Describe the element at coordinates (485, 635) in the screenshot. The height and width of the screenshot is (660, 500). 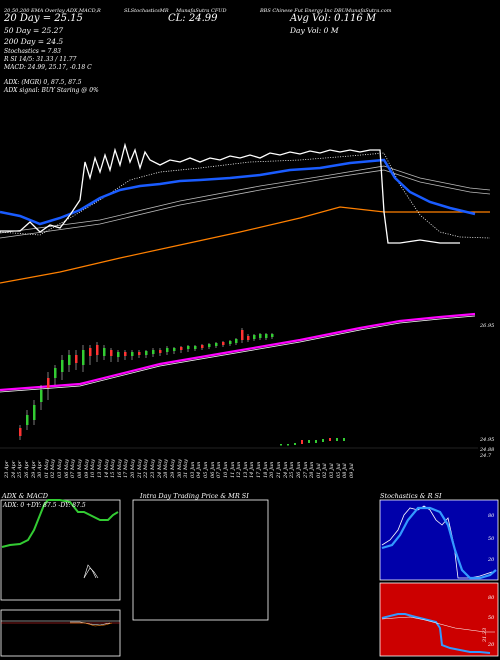
I see `rsi-readout: 31.33` at that location.